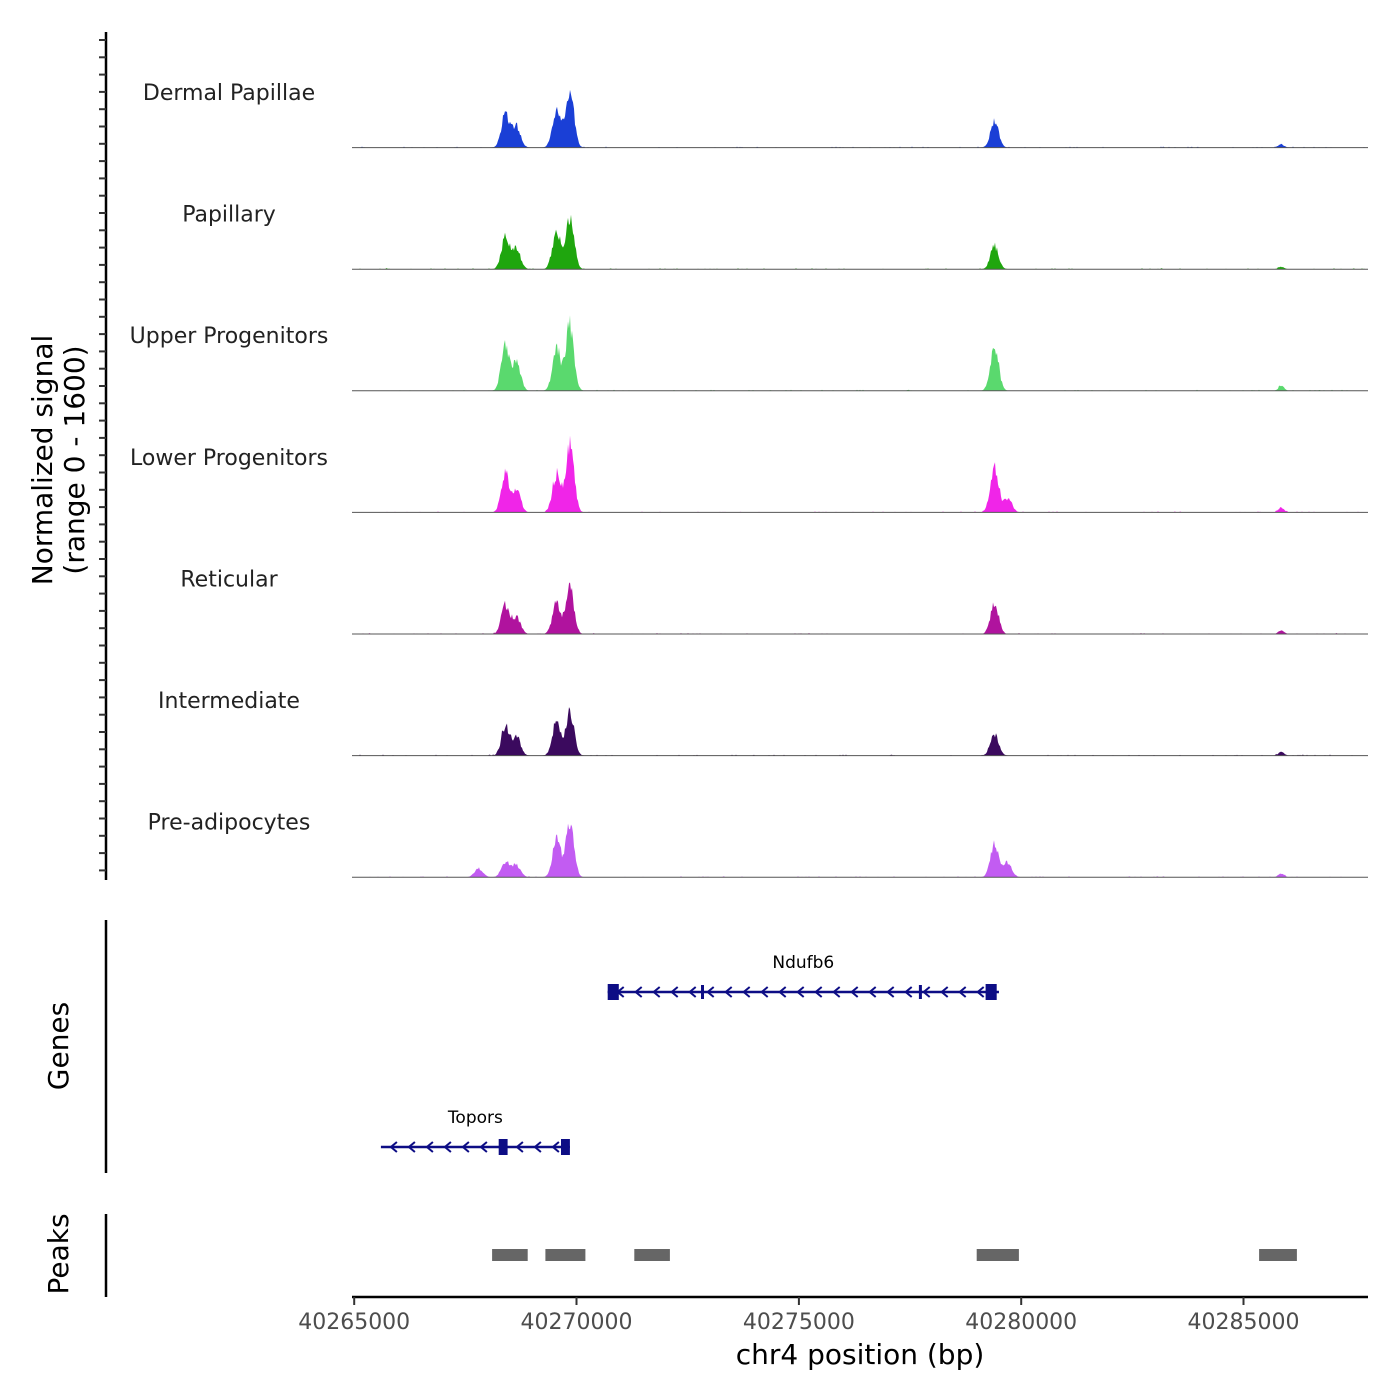  I want to click on gene-label: Ndufb6, so click(803, 963).